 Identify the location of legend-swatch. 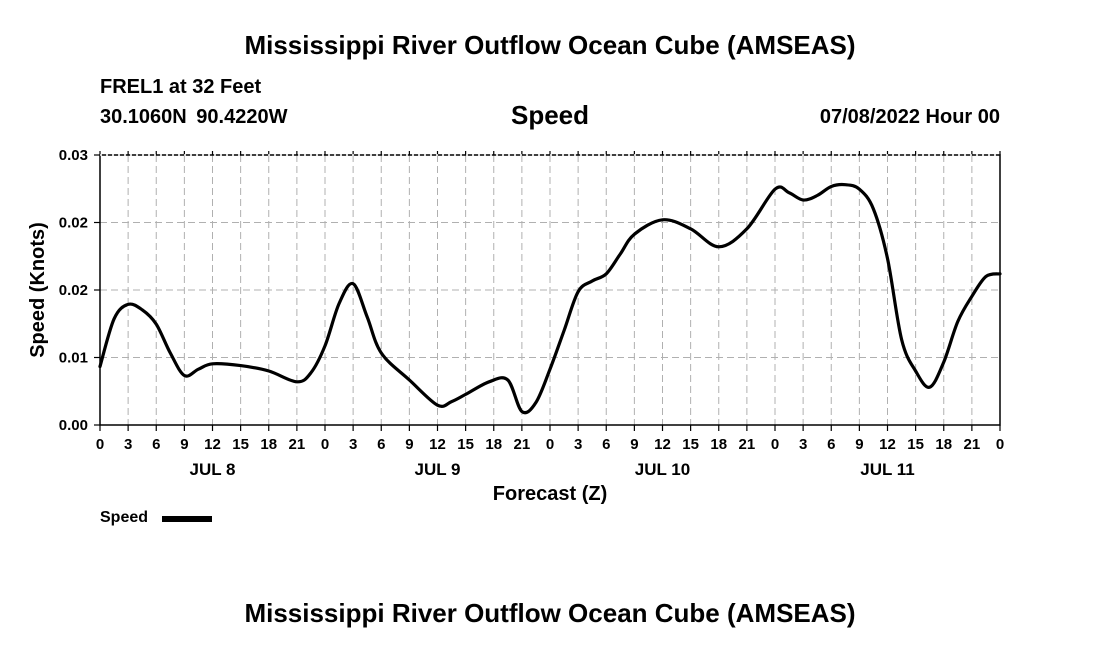
(187, 519).